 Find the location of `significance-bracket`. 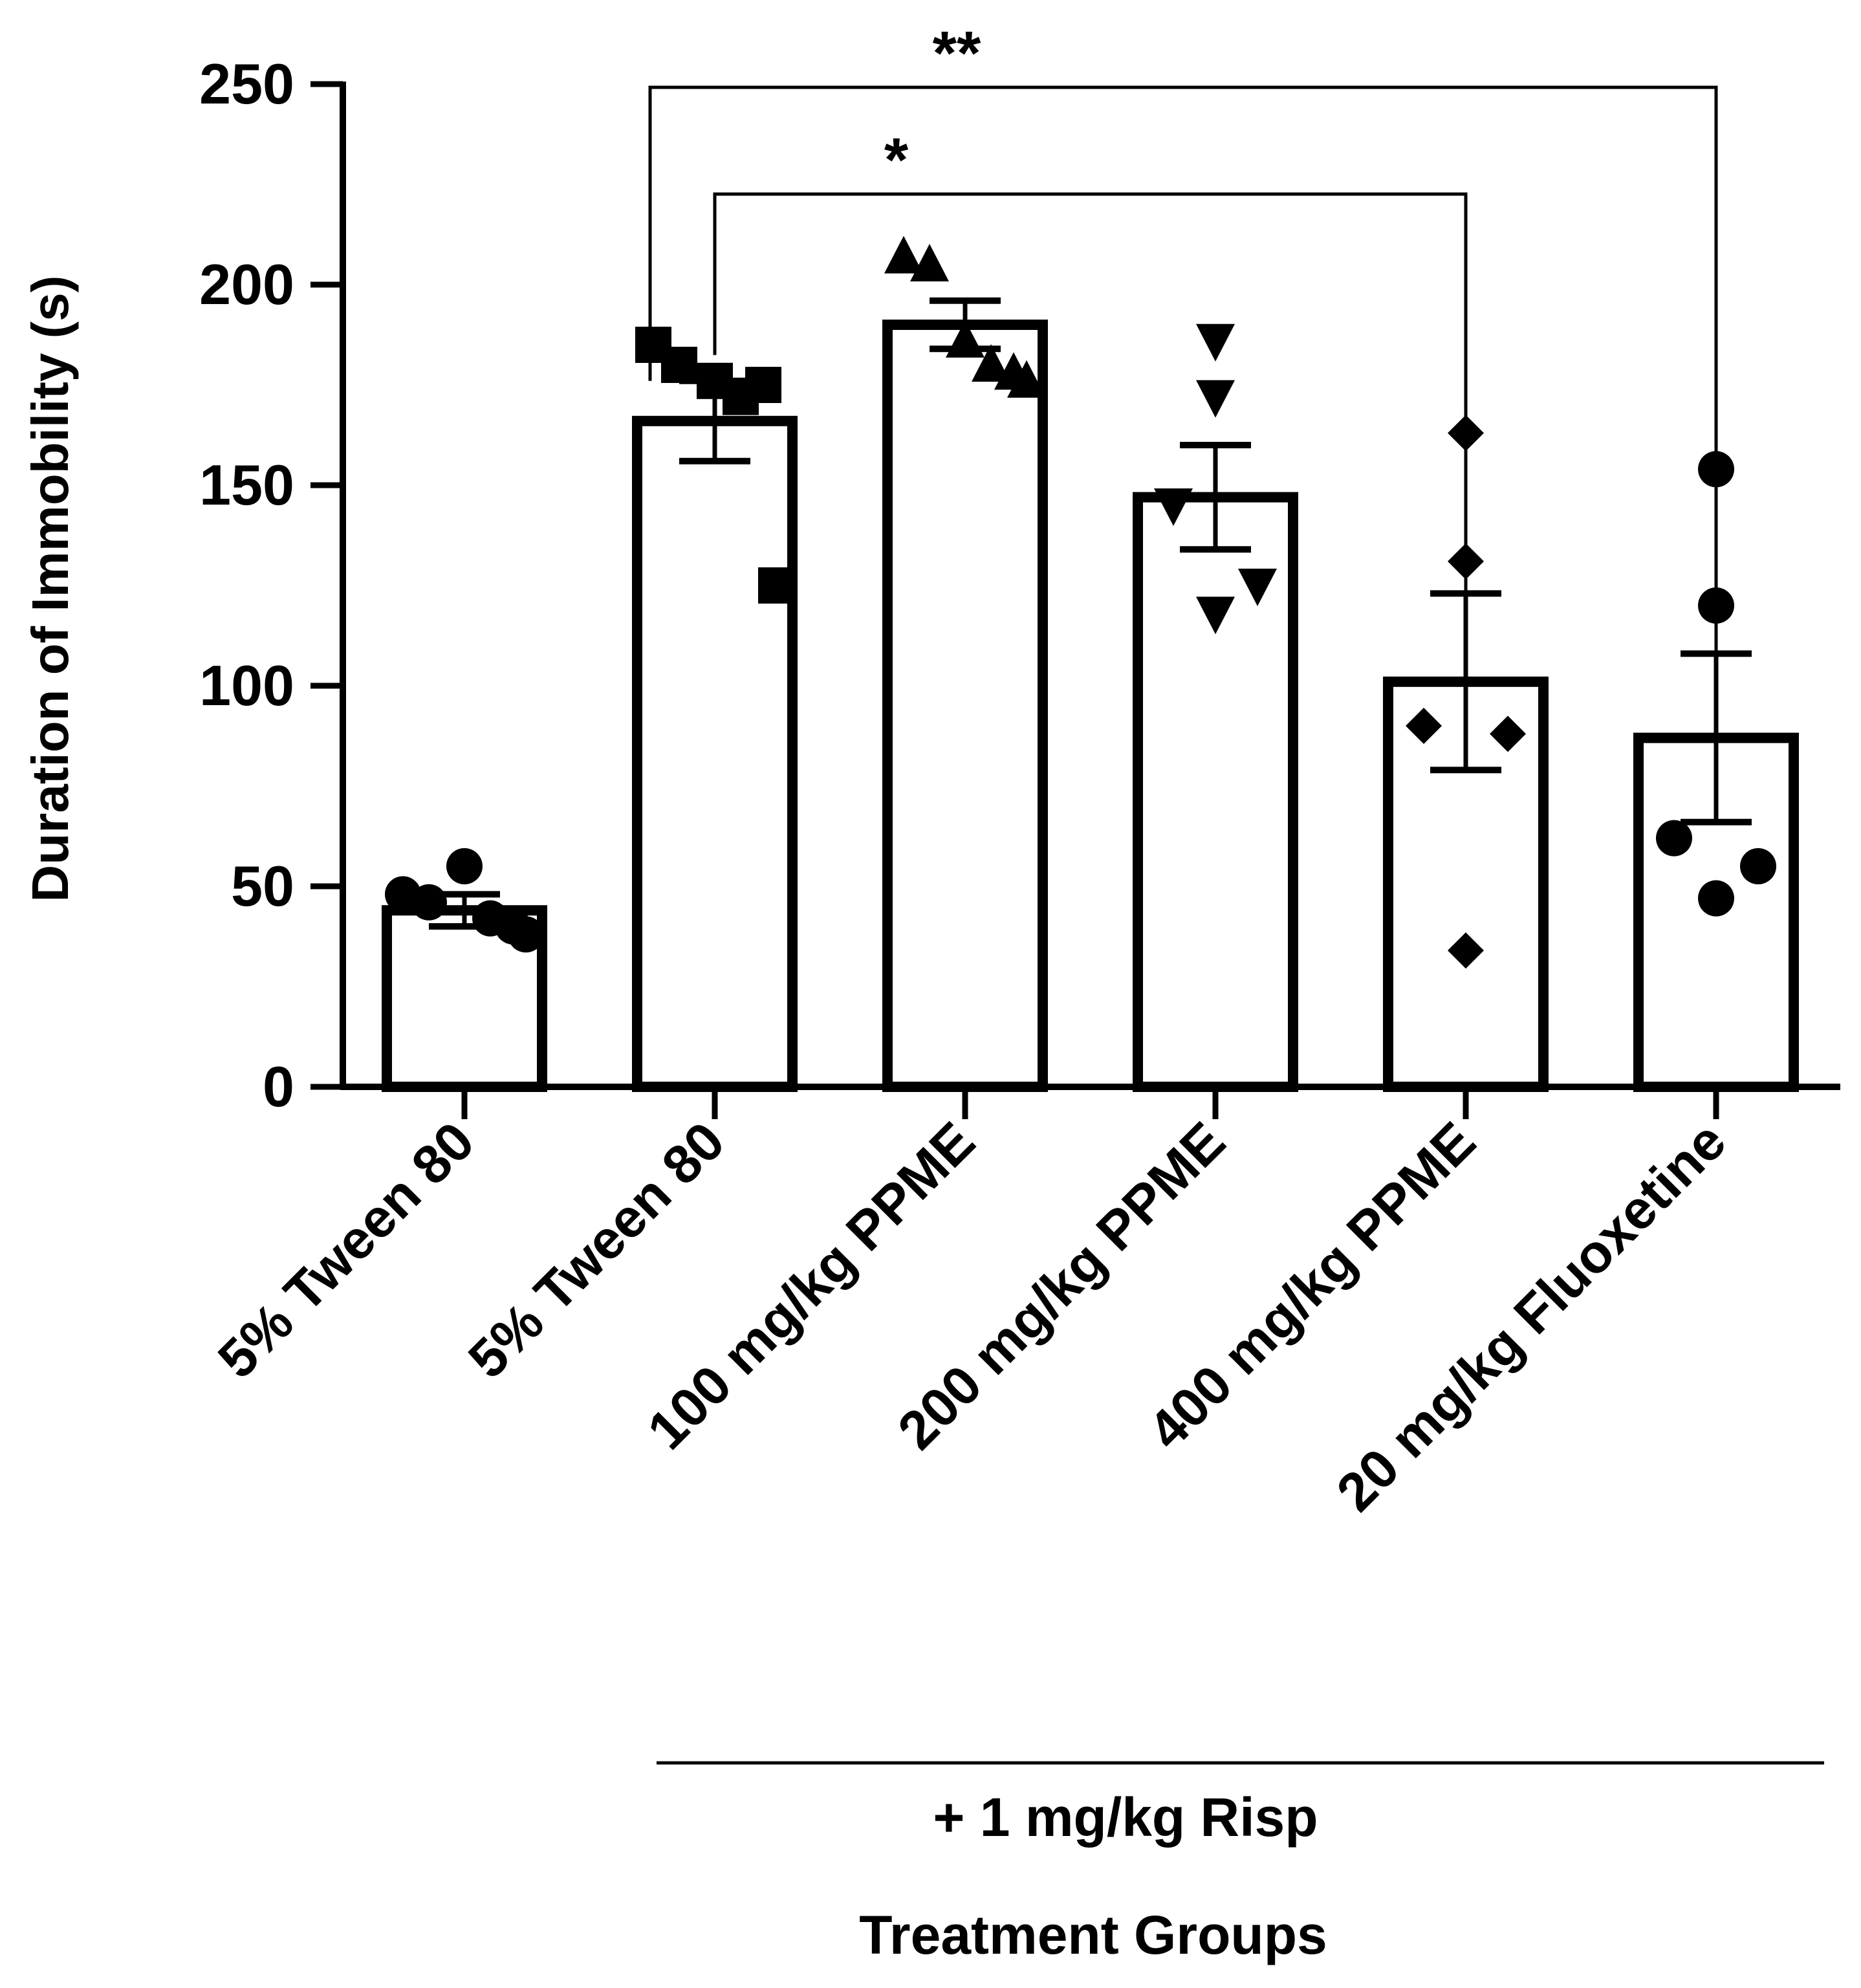

significance-bracket is located at coordinates (1090, 393).